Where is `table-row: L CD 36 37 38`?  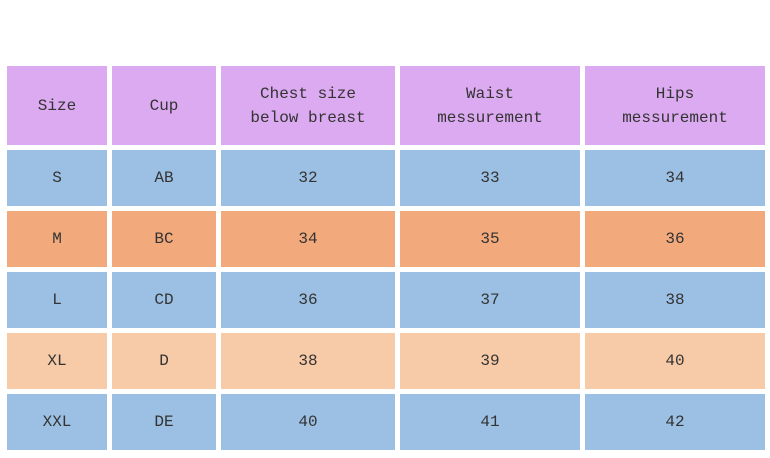
table-row: L CD 36 37 38 is located at coordinates (386, 300).